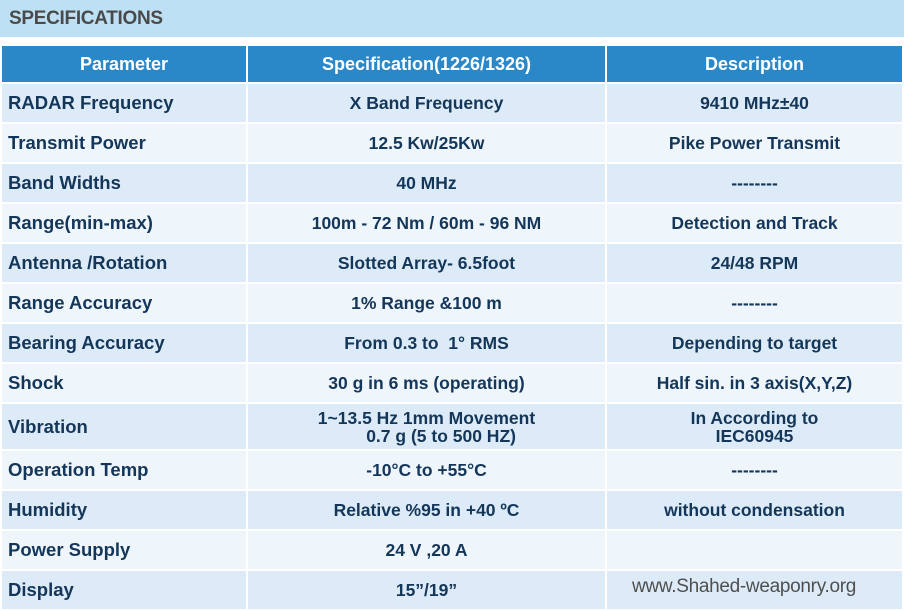  I want to click on cell-specification: -10°C to +55°C, so click(426, 470).